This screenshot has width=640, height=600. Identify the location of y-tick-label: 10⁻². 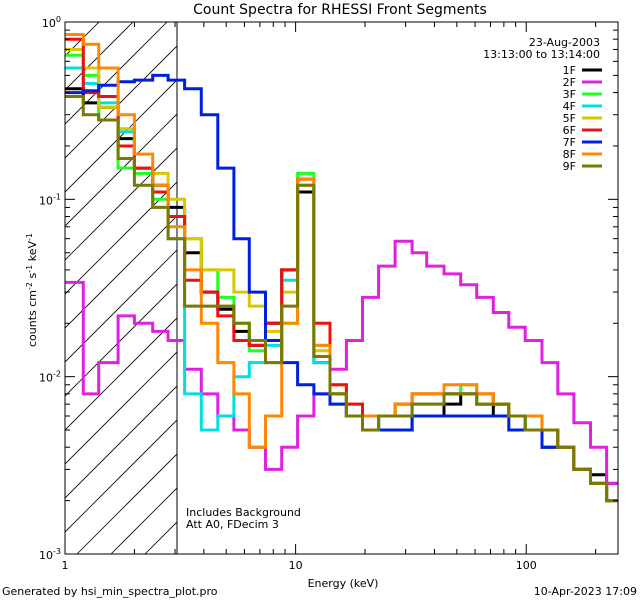
(50, 377).